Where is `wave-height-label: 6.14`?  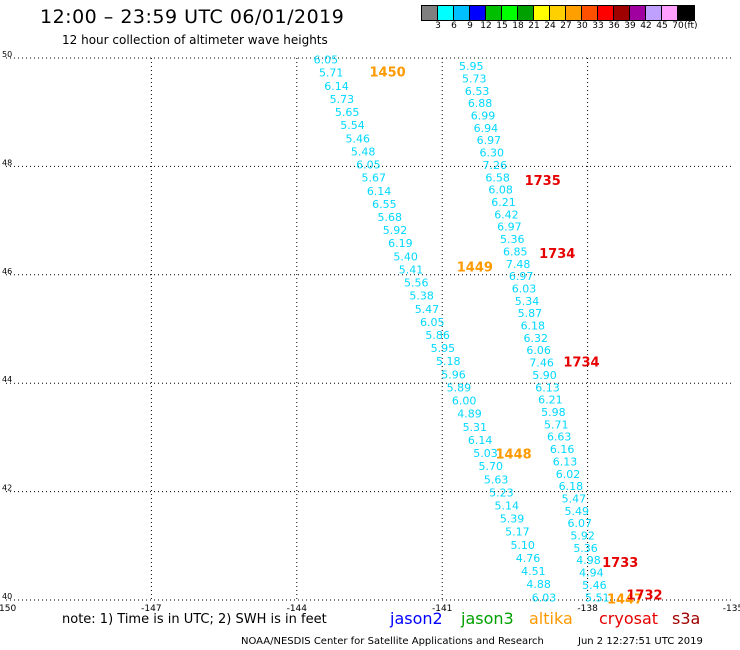 wave-height-label: 6.14 is located at coordinates (379, 191).